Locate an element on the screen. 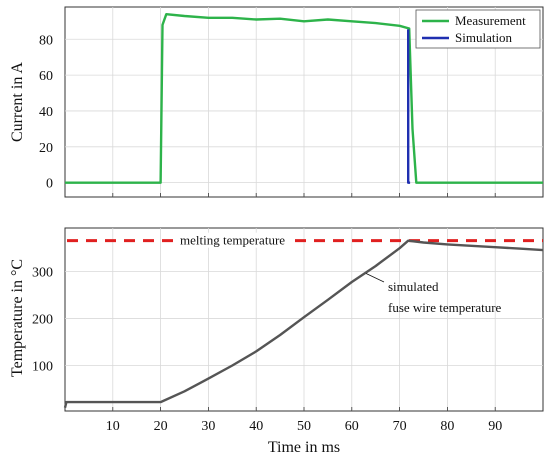  temperature-y-ticks: 100 200 300 is located at coordinates (42, 320).